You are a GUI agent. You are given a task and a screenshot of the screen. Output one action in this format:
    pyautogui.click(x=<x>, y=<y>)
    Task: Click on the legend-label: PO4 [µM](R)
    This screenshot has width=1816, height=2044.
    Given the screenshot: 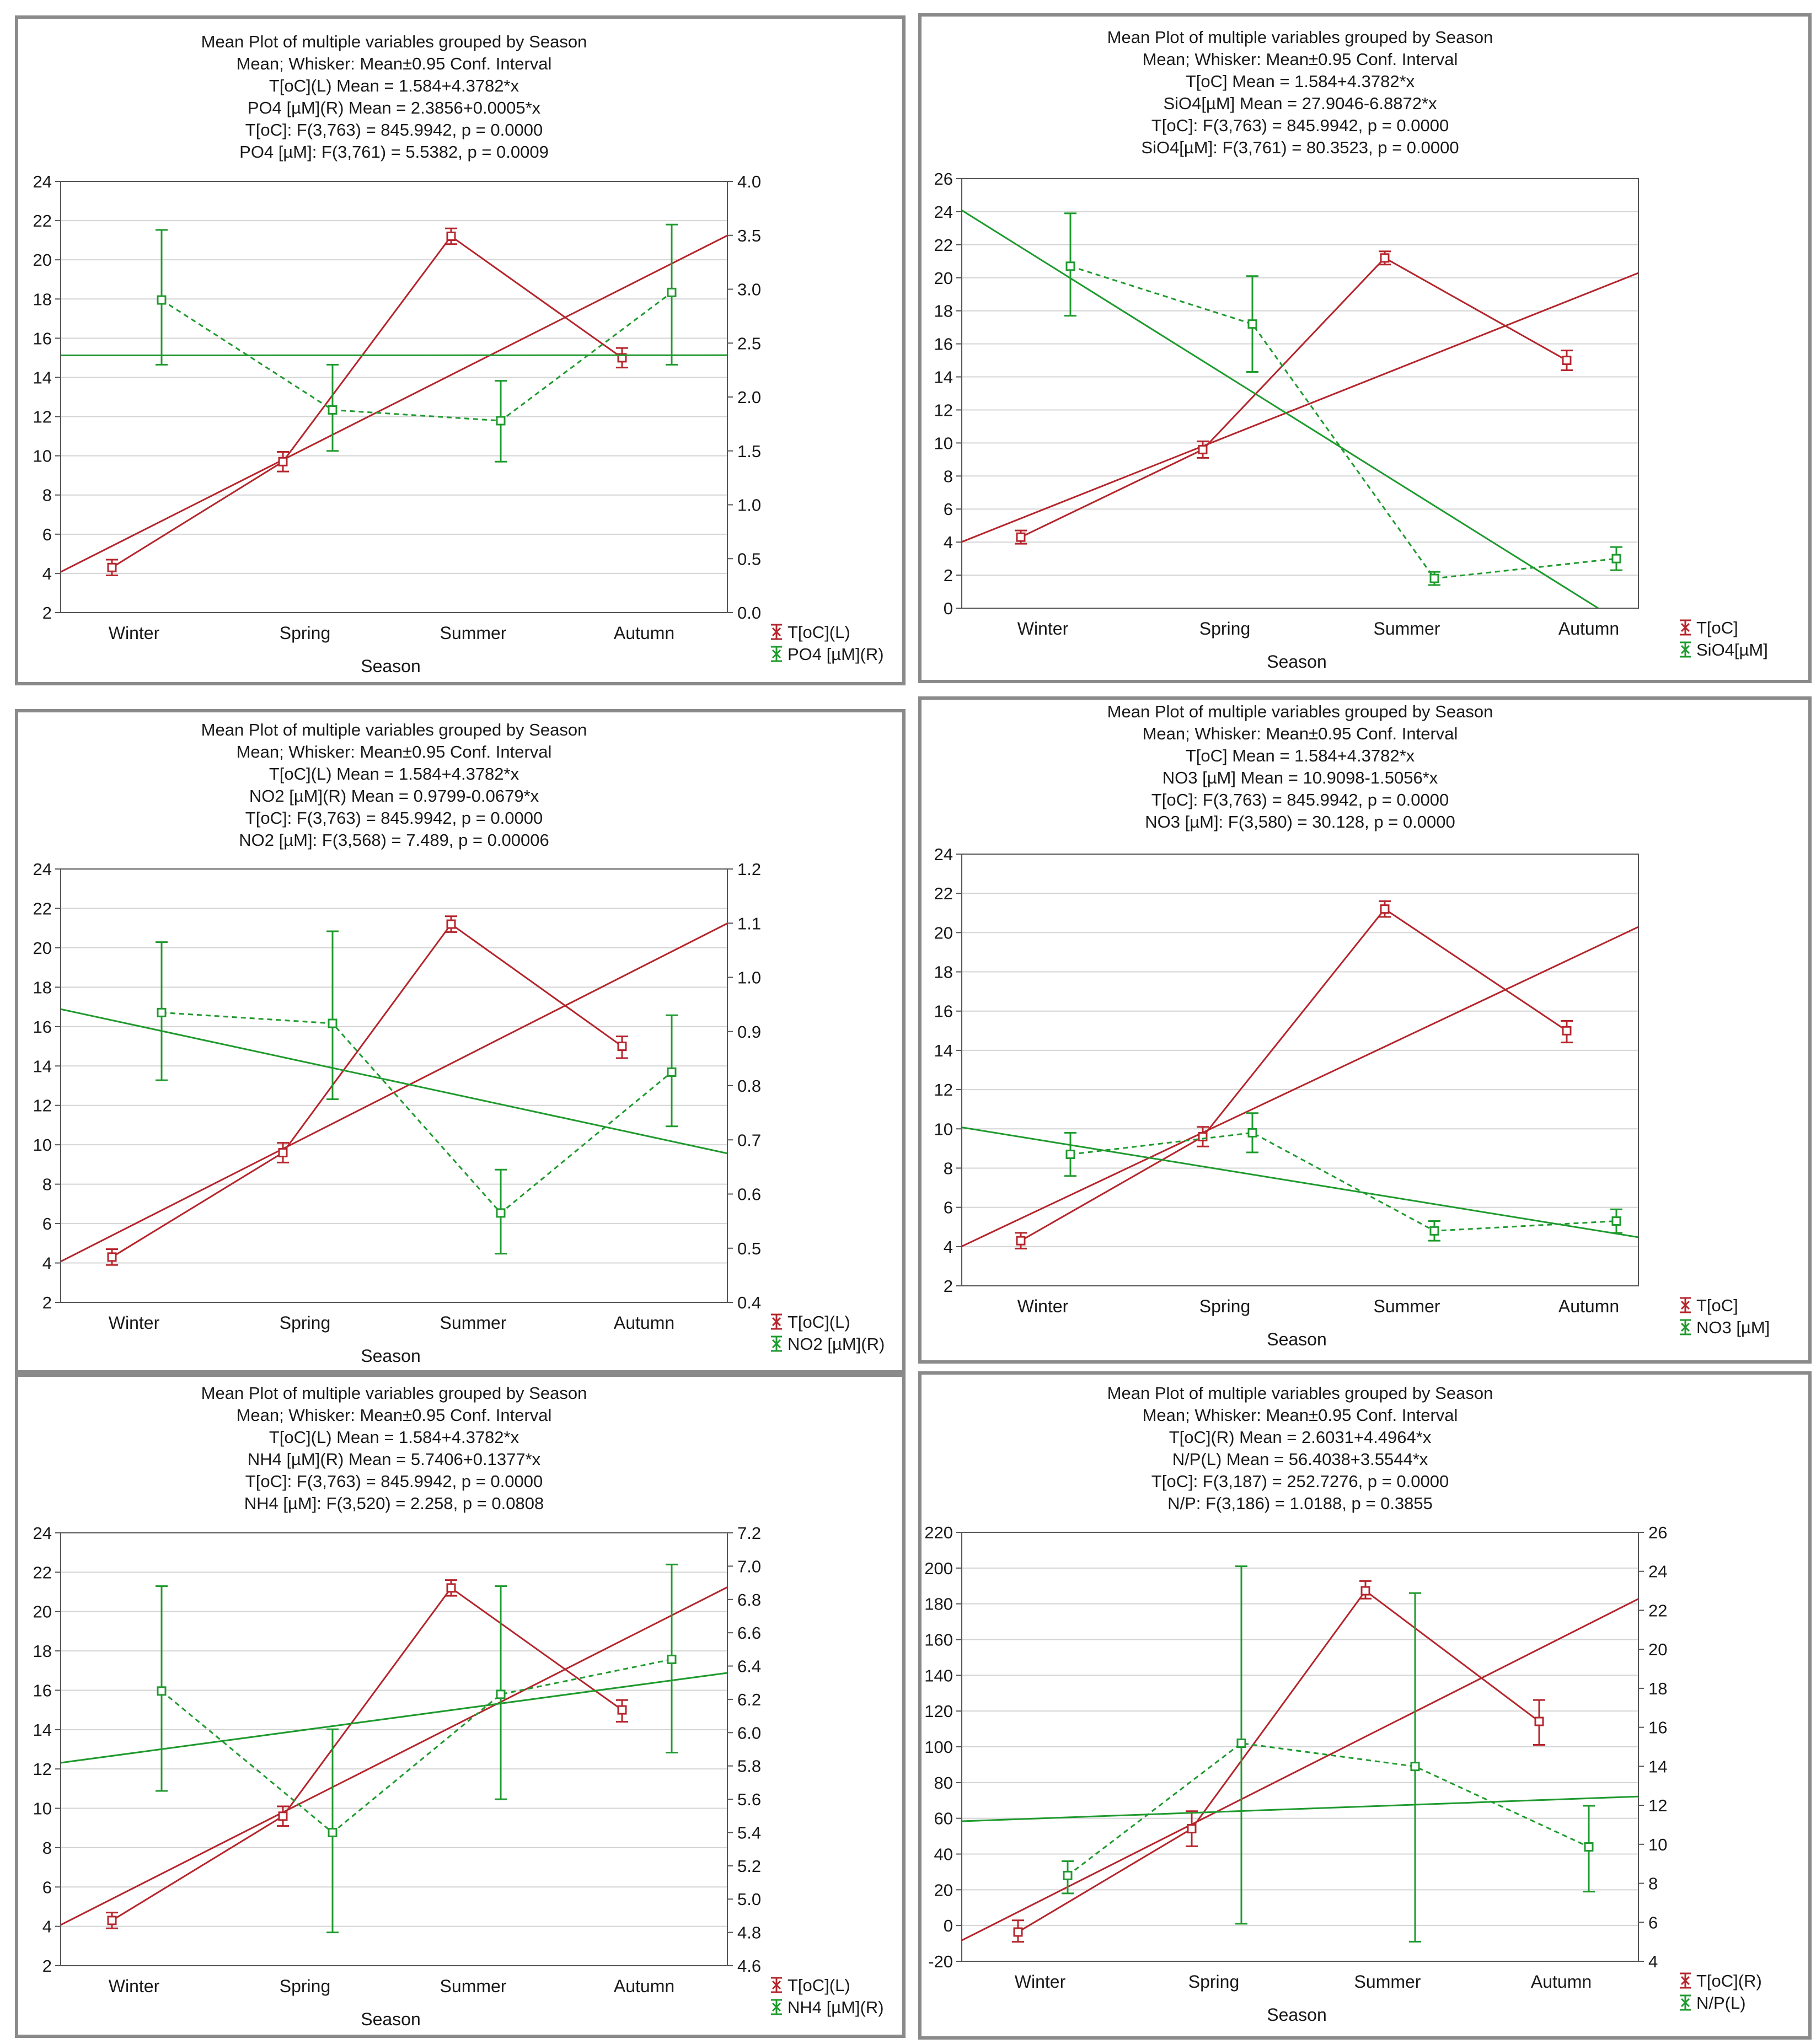 What is the action you would take?
    pyautogui.click(x=836, y=654)
    